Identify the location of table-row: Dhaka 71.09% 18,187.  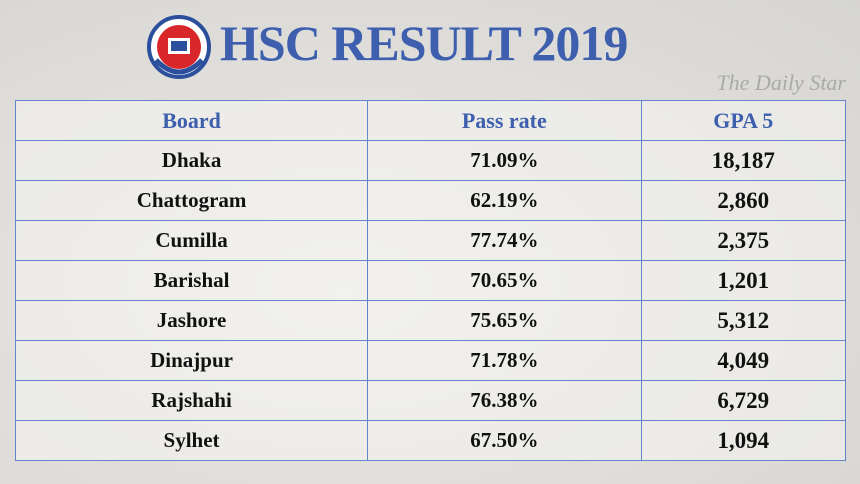
(430, 160).